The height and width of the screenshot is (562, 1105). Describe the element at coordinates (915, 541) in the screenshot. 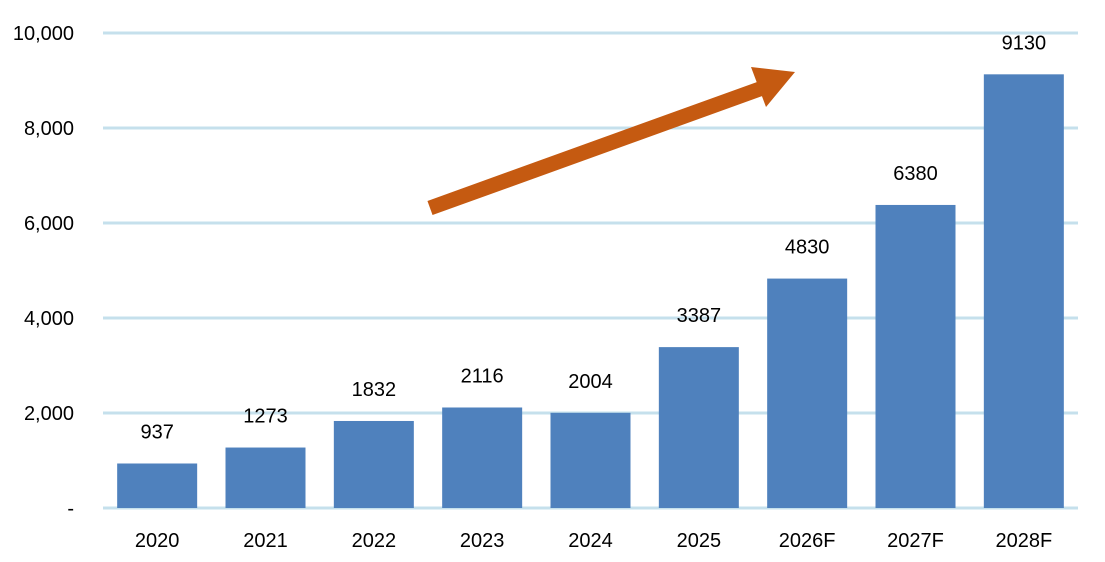

I see `x-tick-label: 2027F` at that location.